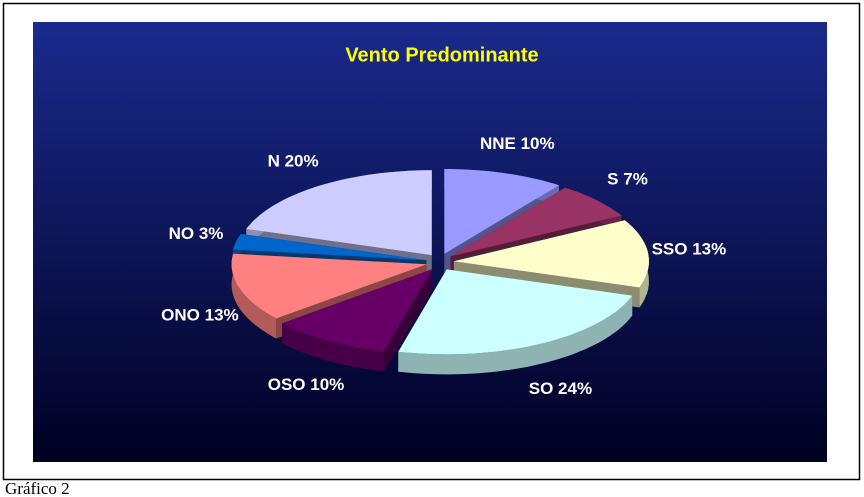  Describe the element at coordinates (498, 143) in the screenshot. I see `category-label: NNE` at that location.